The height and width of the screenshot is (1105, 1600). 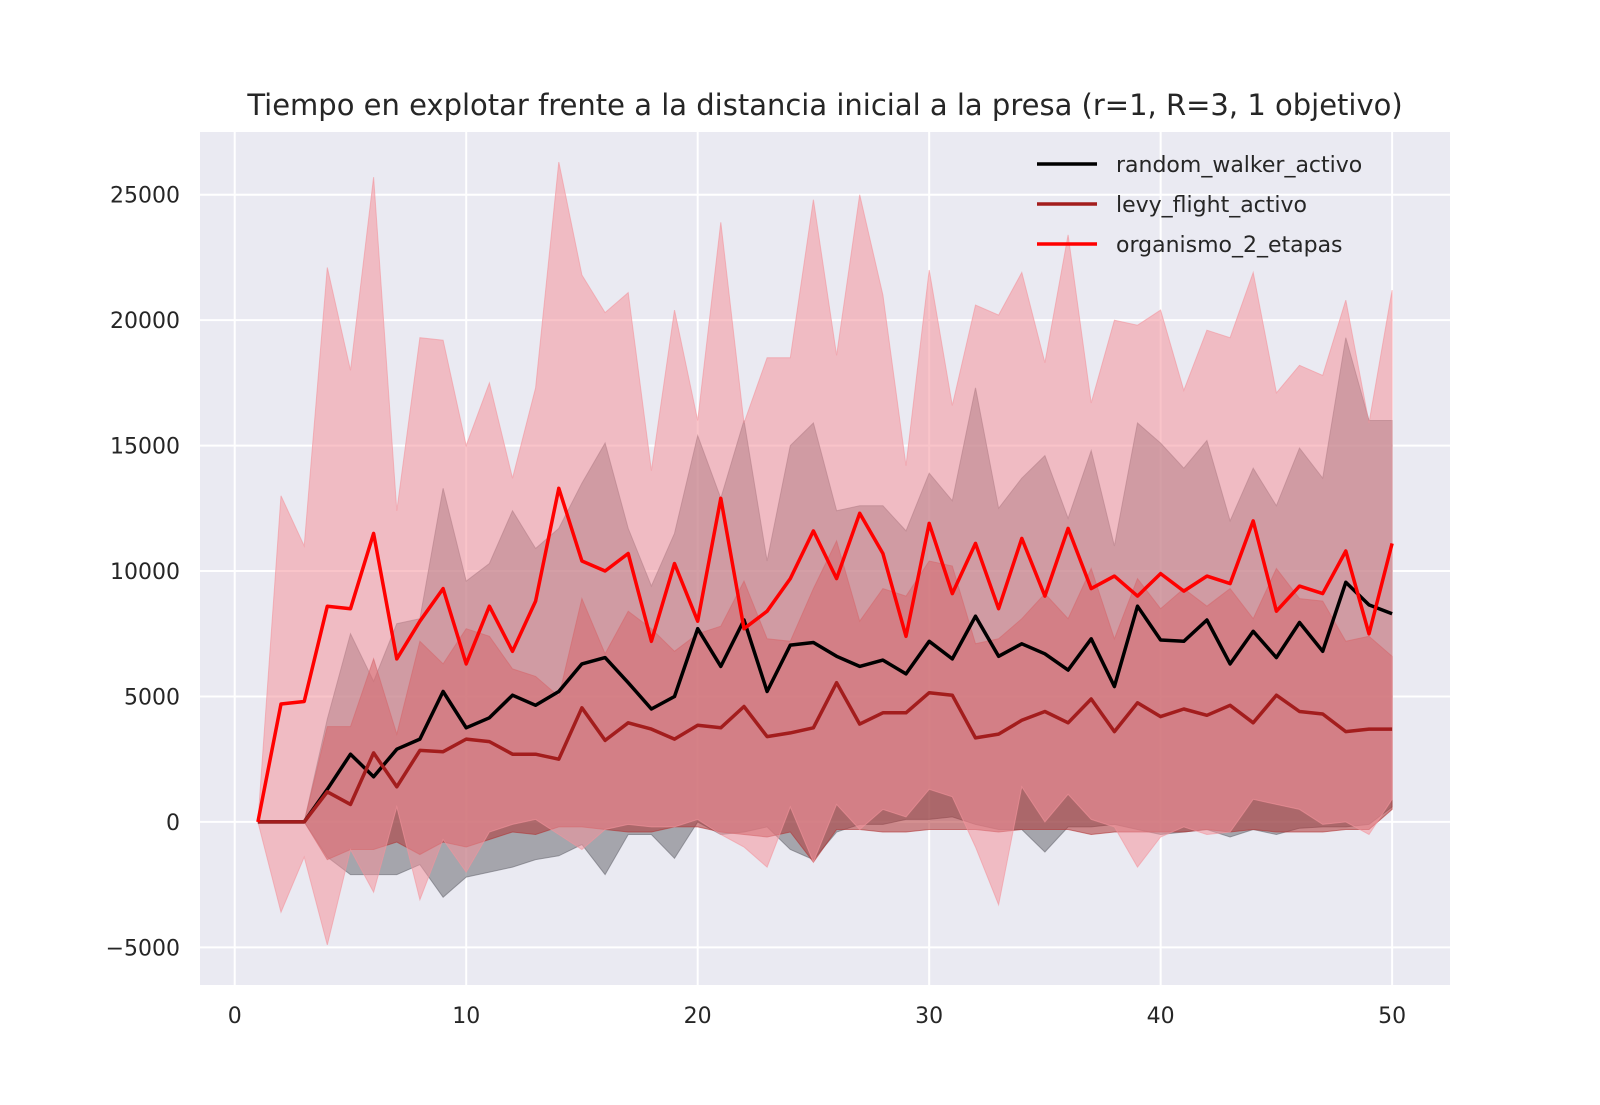 I want to click on y-tick-label: 10000, so click(x=145, y=572).